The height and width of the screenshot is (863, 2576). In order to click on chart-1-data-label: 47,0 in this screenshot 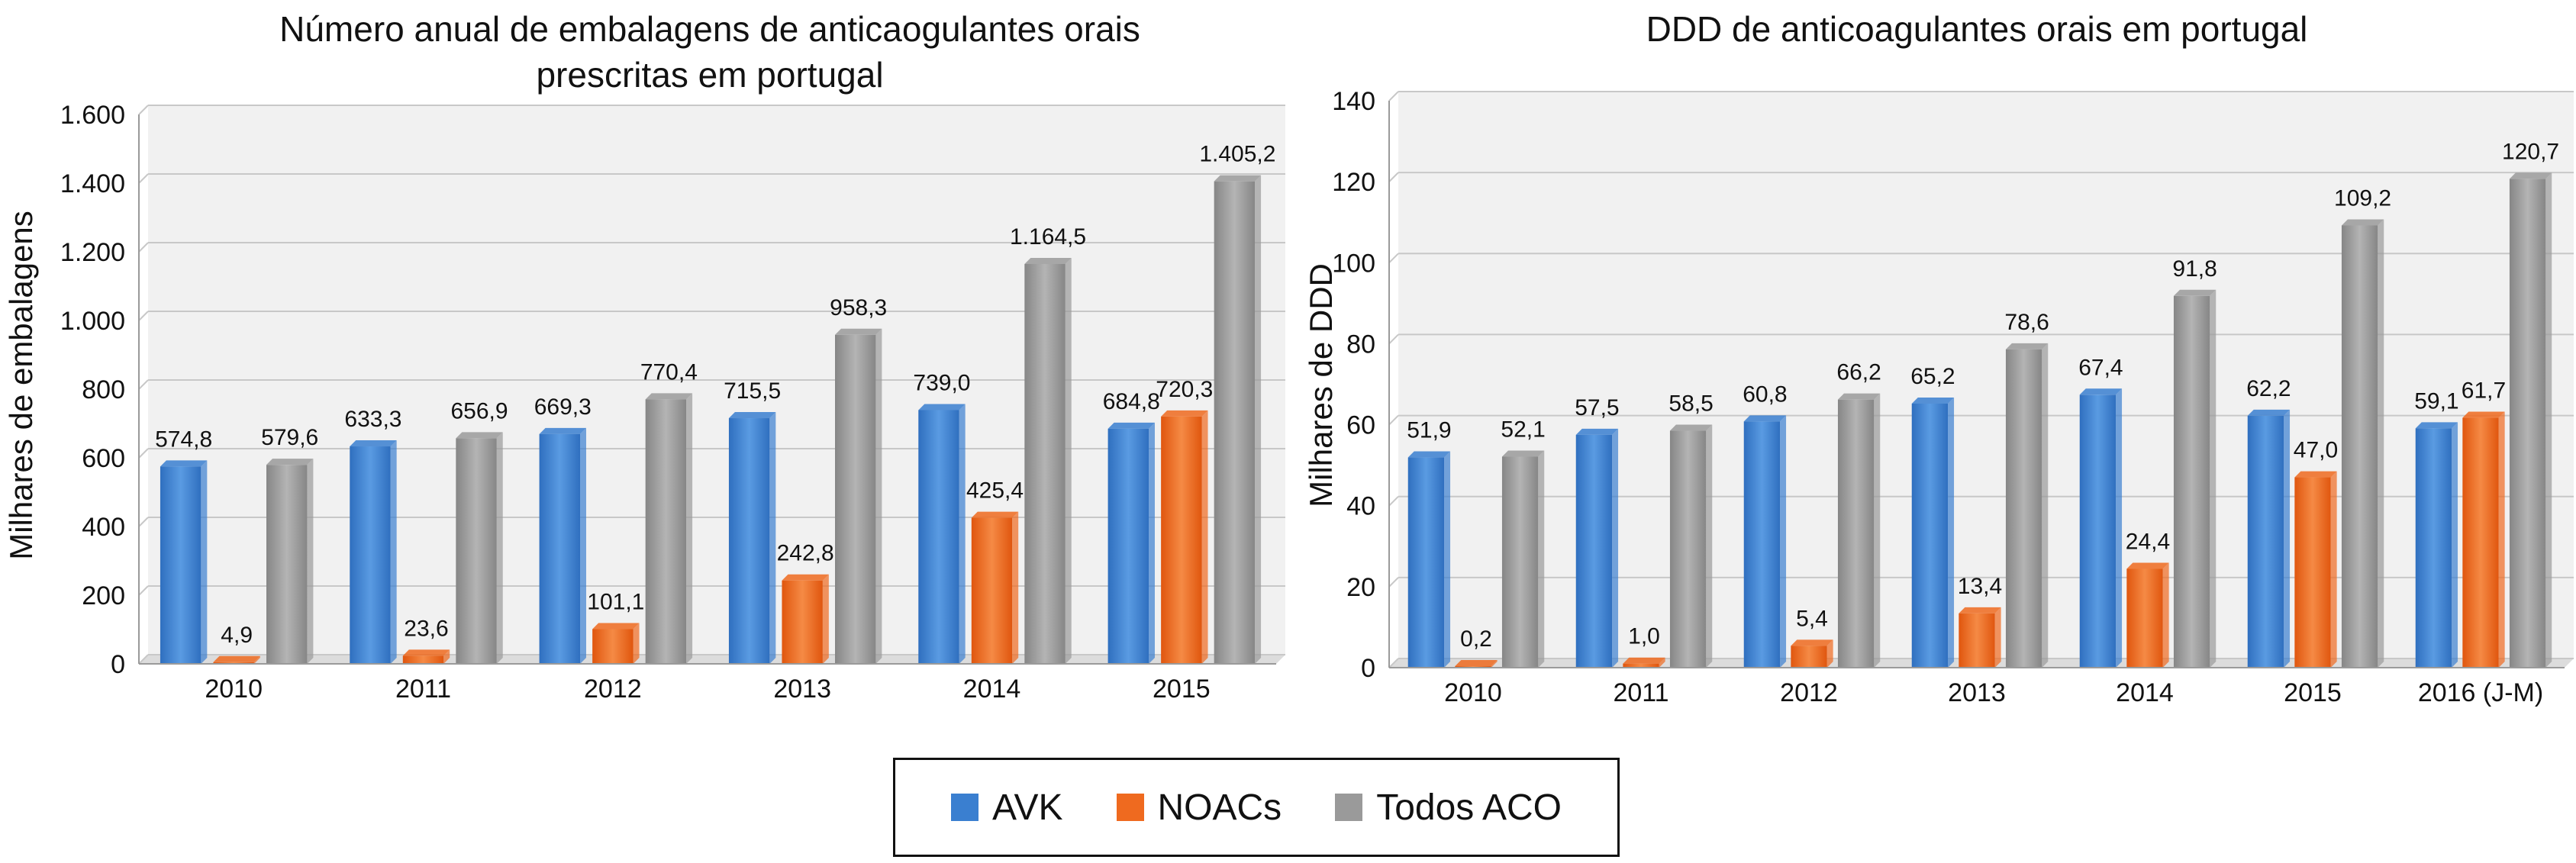, I will do `click(2316, 451)`.